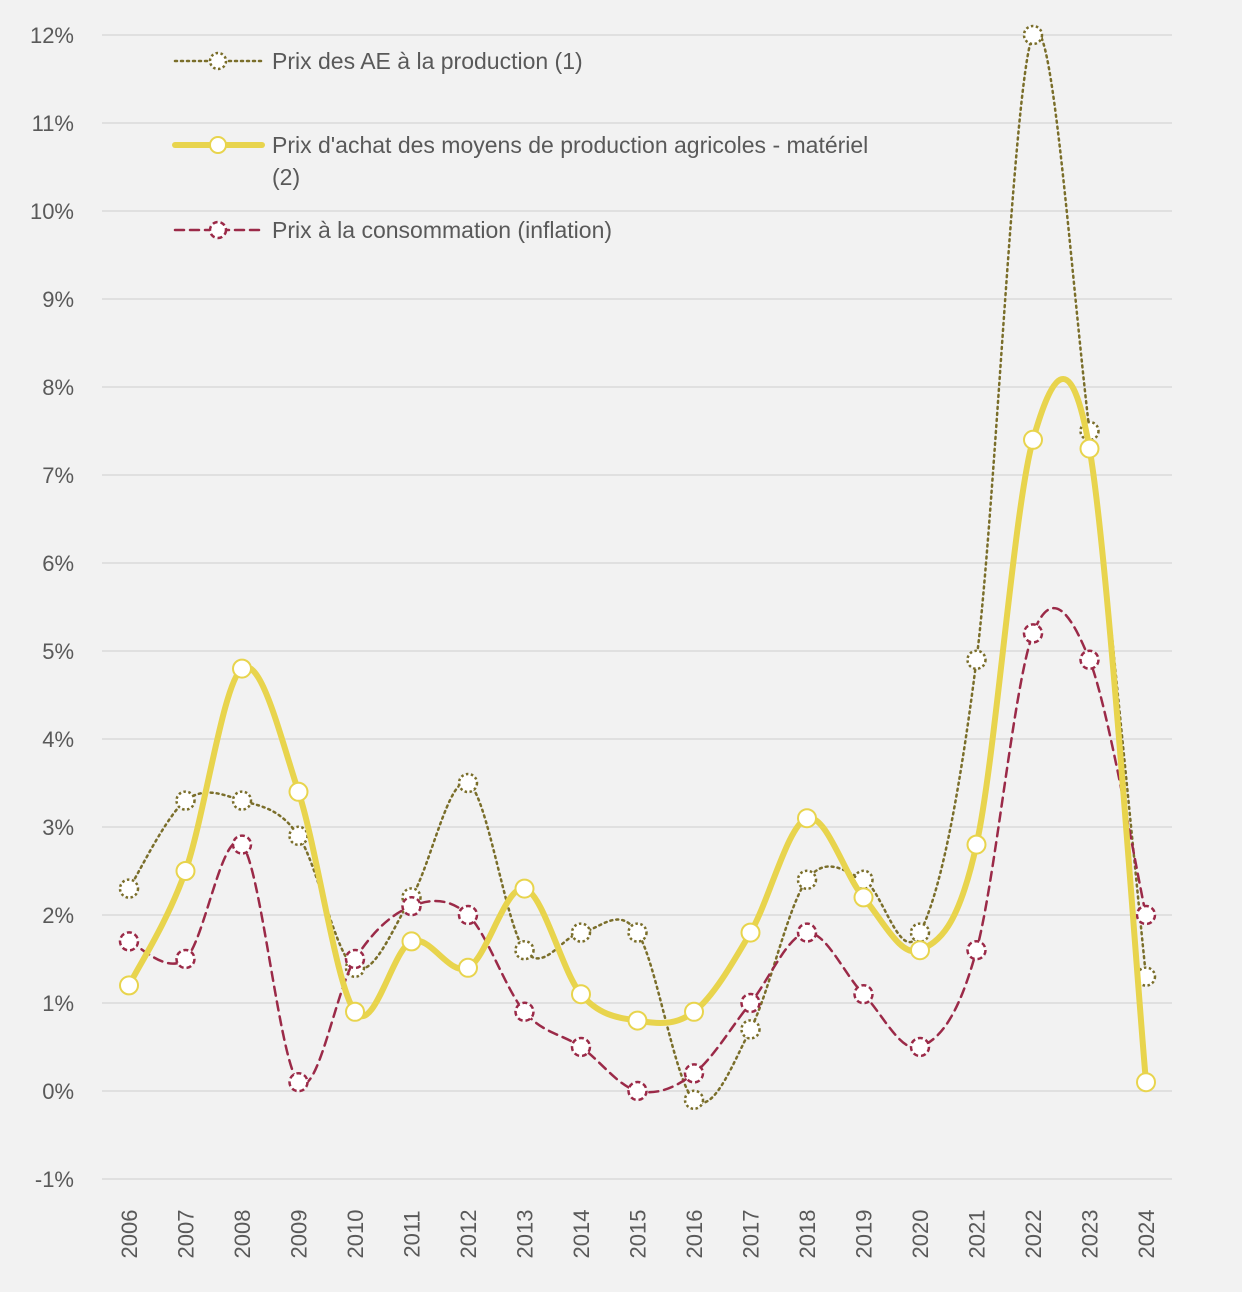  I want to click on data-point-prix-d-achat-des-moyens-de-production-agricoles-materiel-2-2023, so click(1089, 448).